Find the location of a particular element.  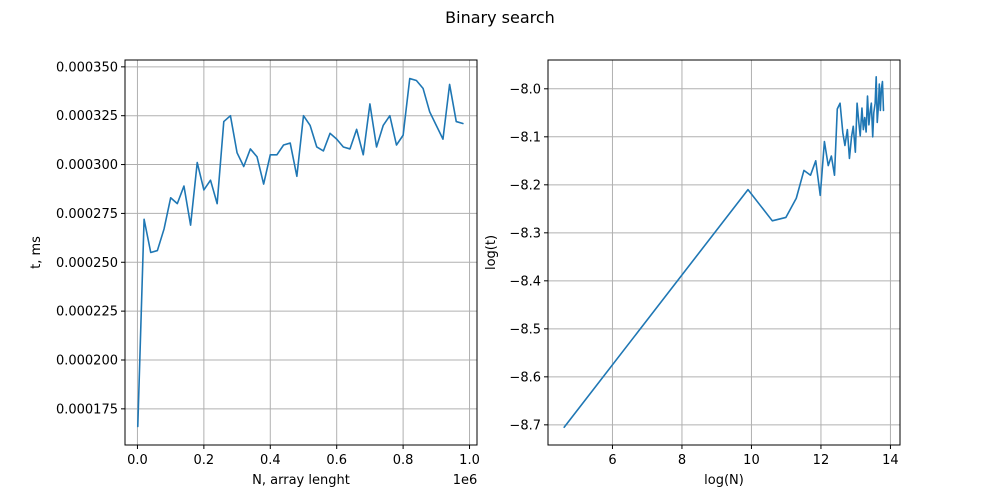

y-tick-label: −8.4 is located at coordinates (525, 281).